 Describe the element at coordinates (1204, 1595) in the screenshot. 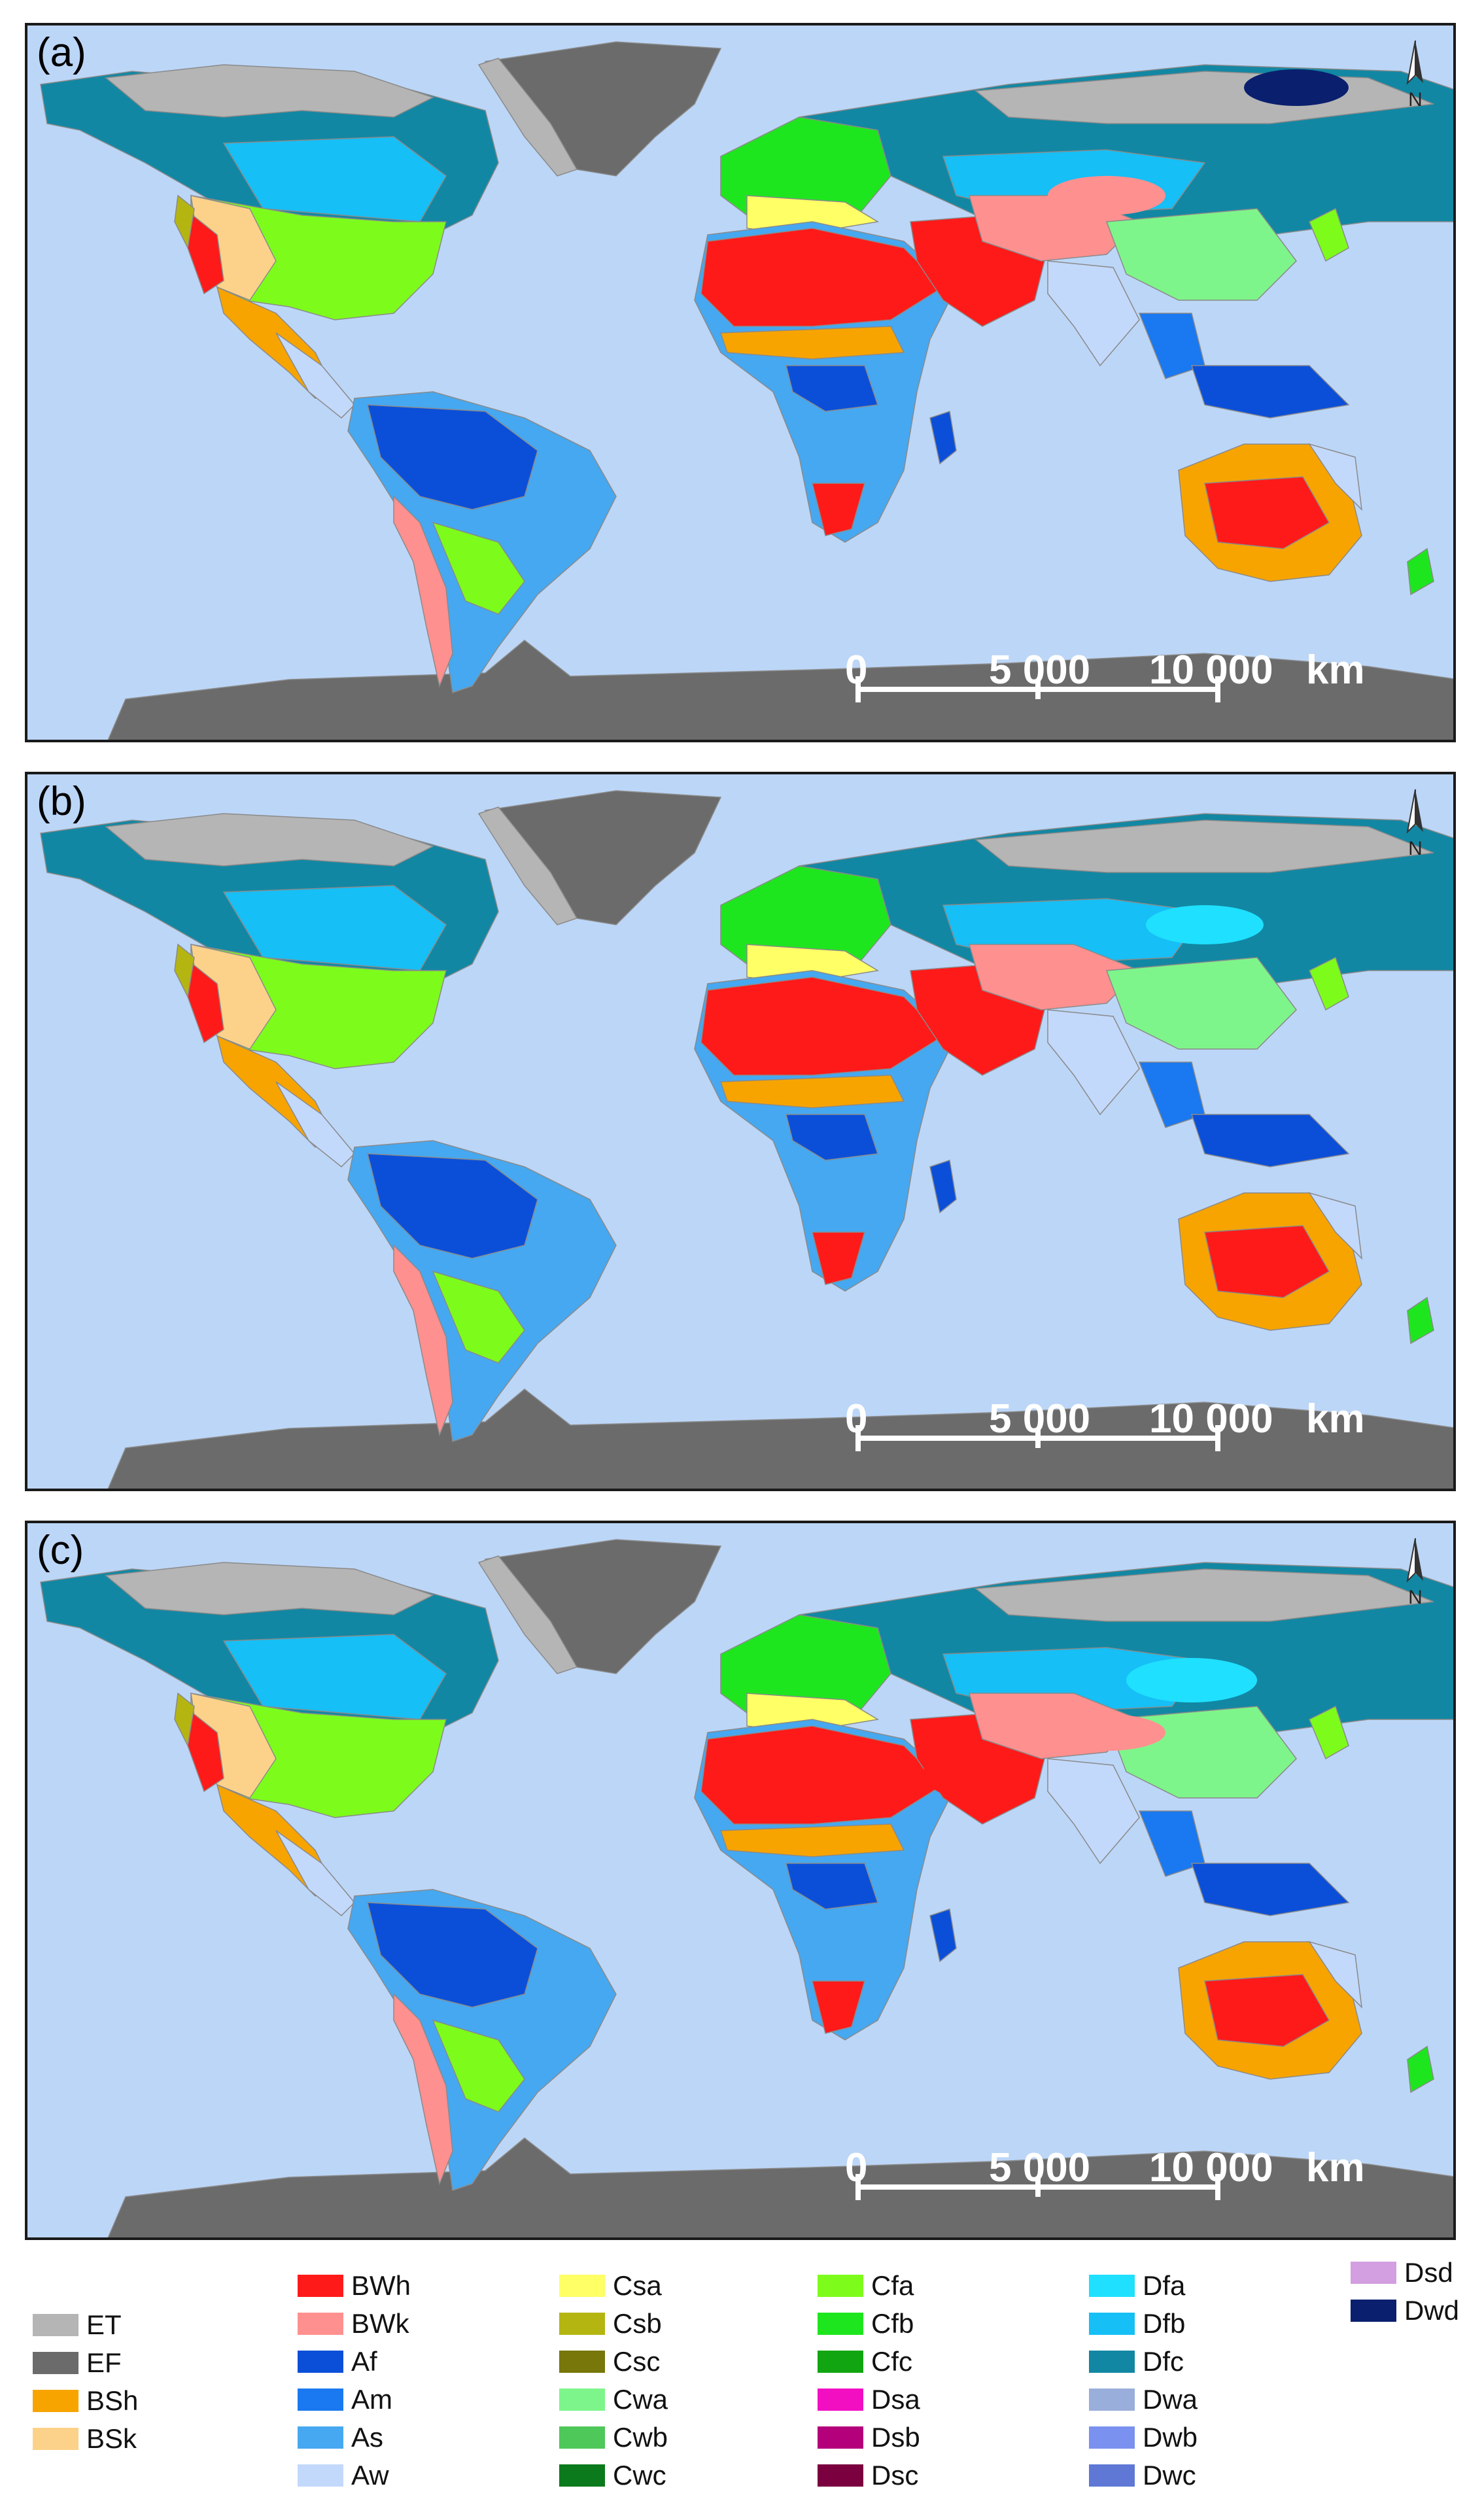

I see `siberia-tundra` at that location.